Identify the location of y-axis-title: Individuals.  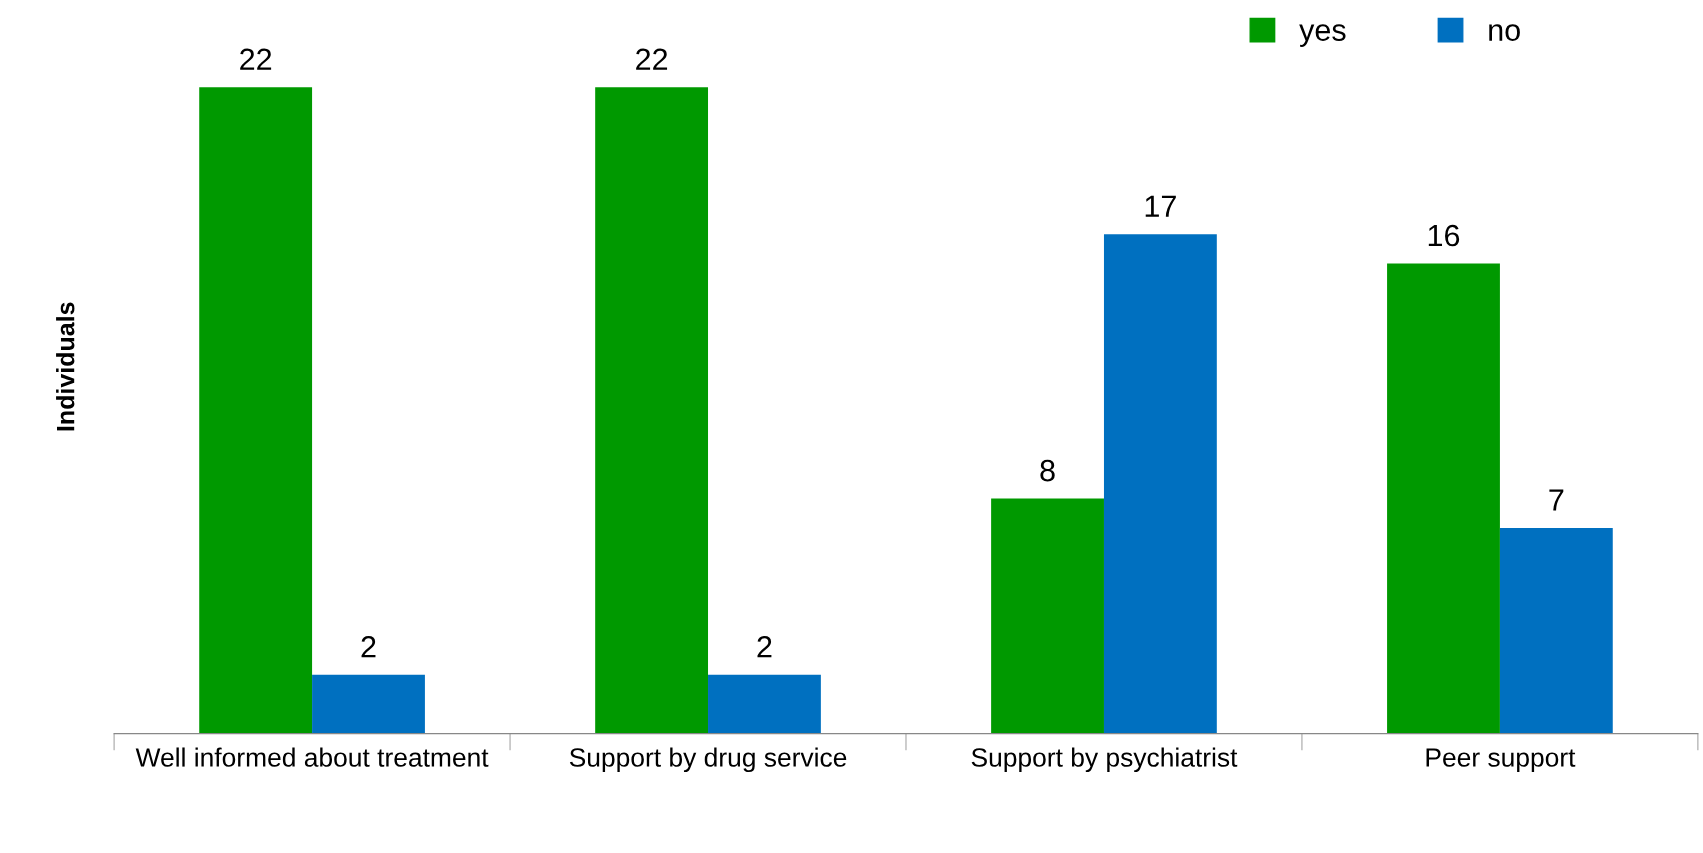
(65, 366).